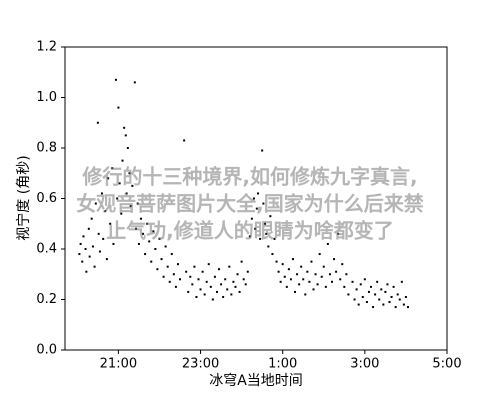  What do you see at coordinates (256, 381) in the screenshot?
I see `x-axis-label: 冰穹A当地时间` at bounding box center [256, 381].